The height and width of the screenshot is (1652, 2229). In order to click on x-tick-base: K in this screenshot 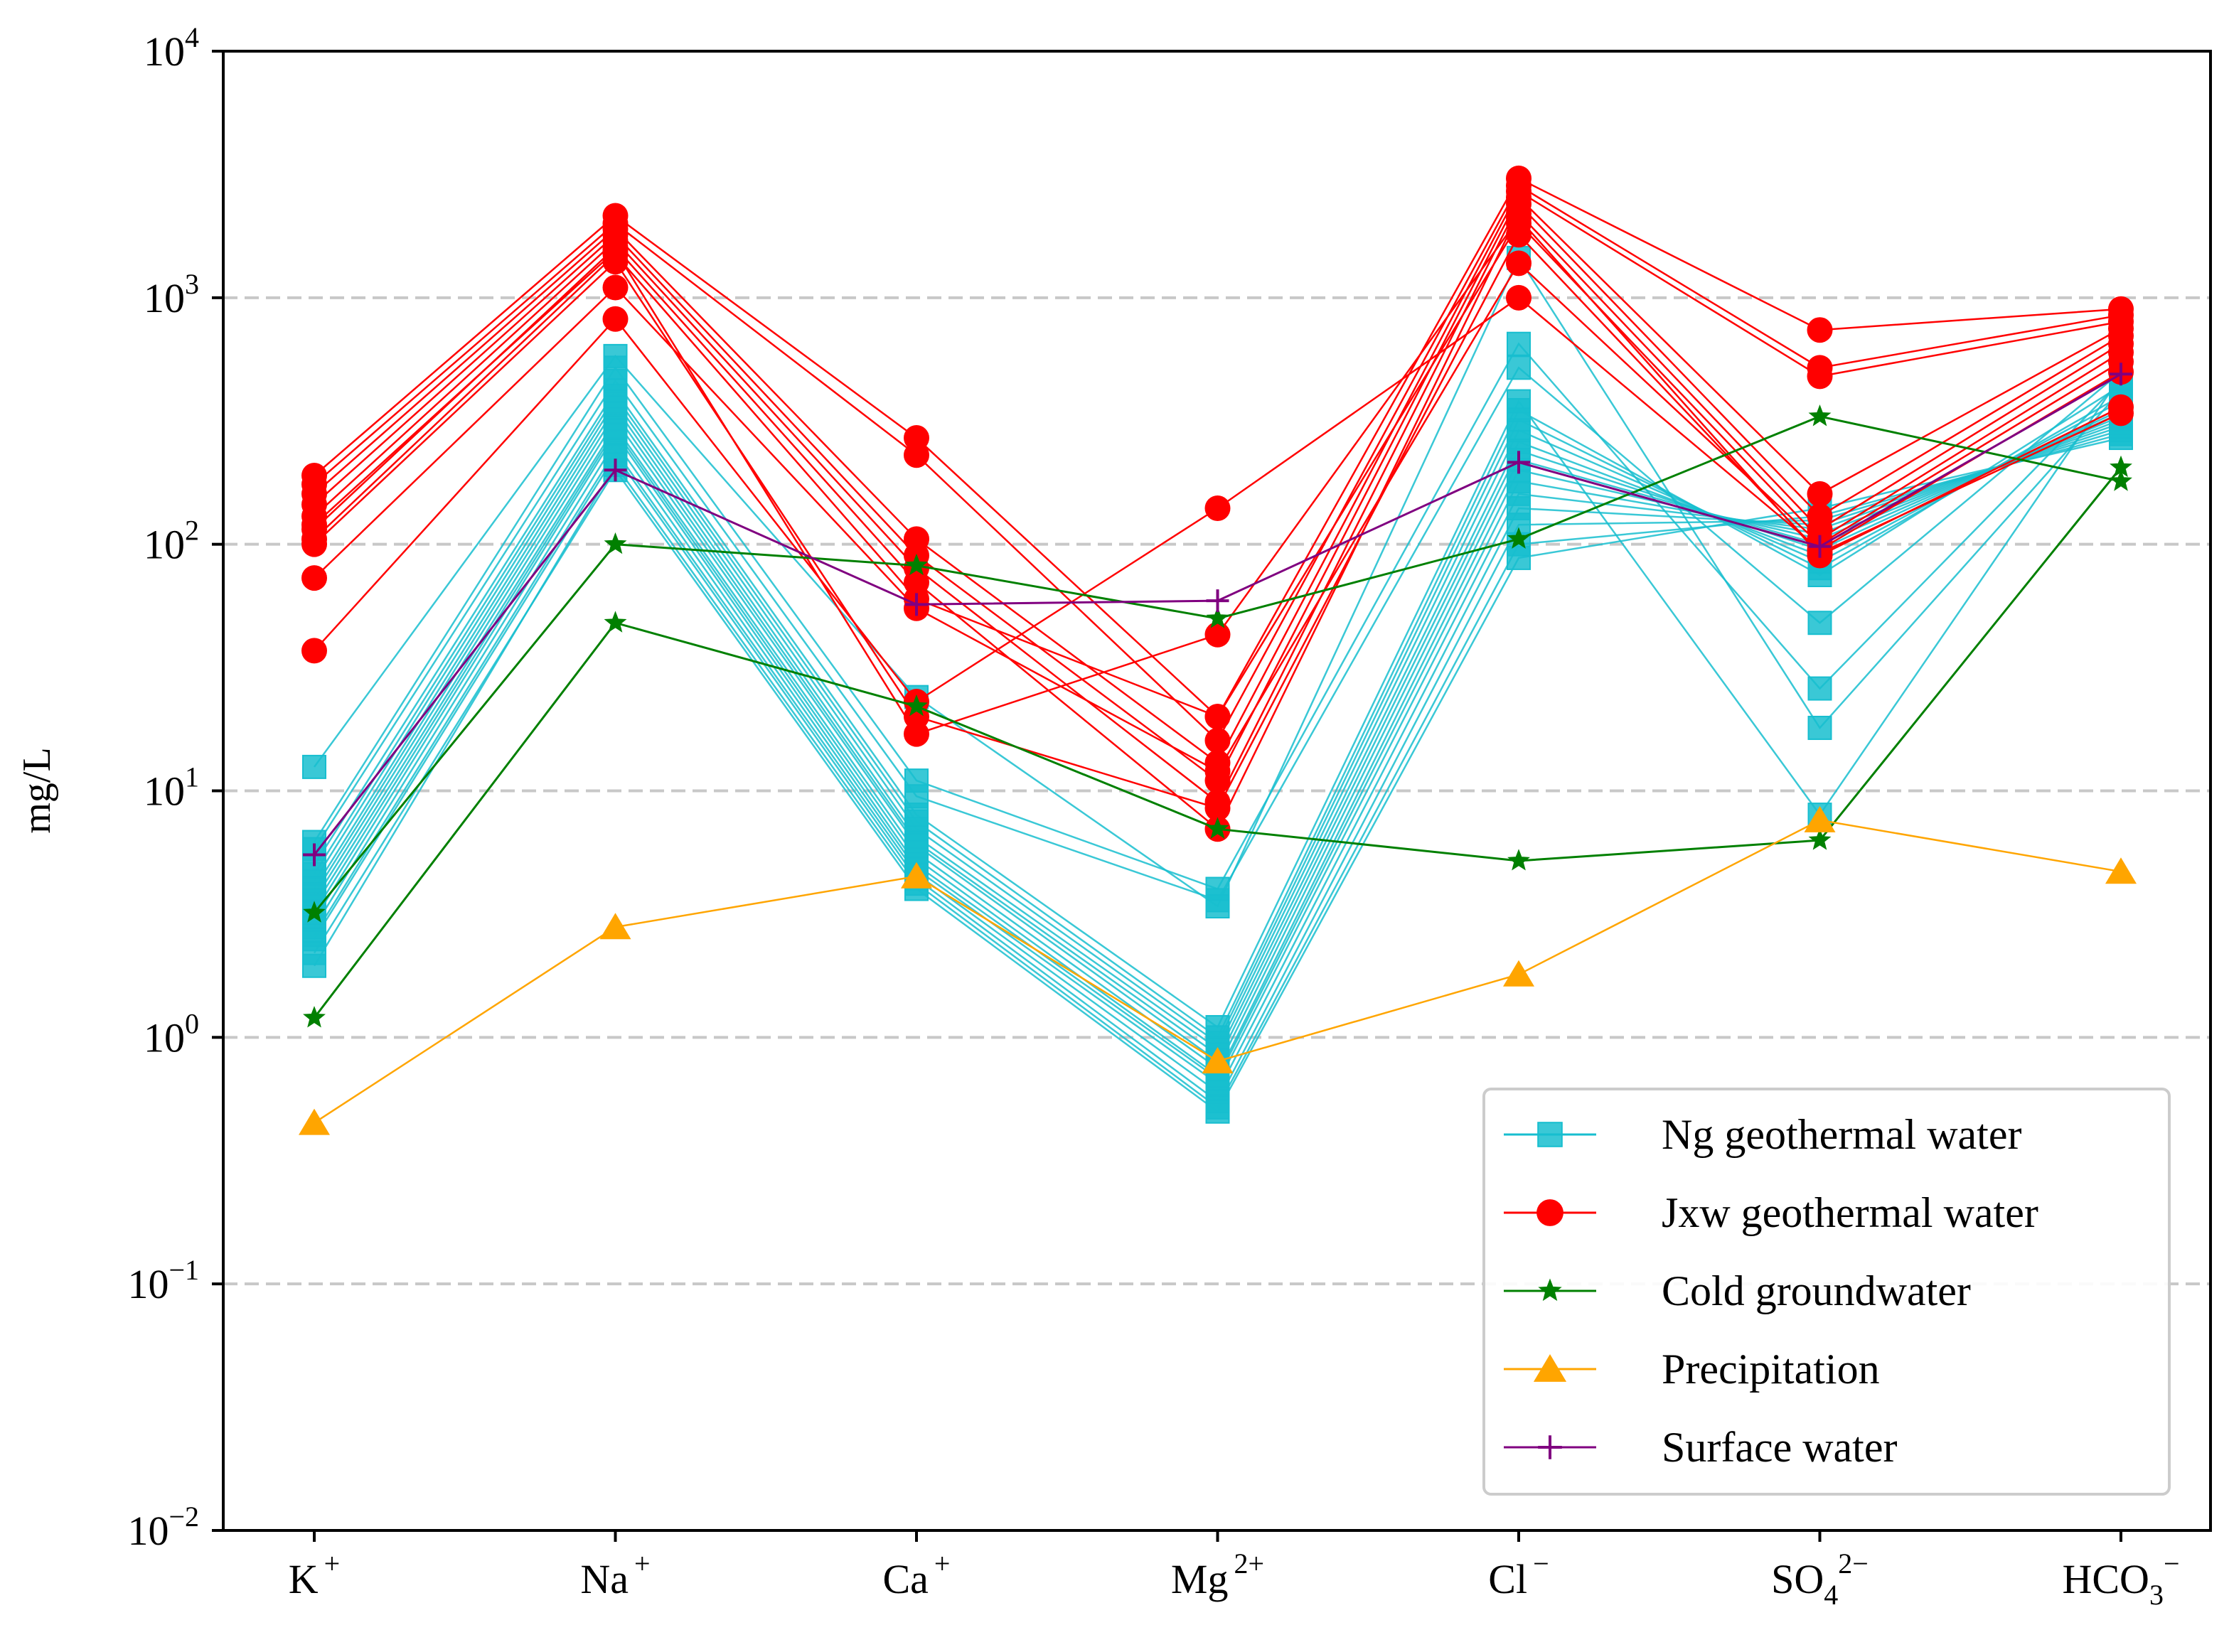, I will do `click(304, 1579)`.